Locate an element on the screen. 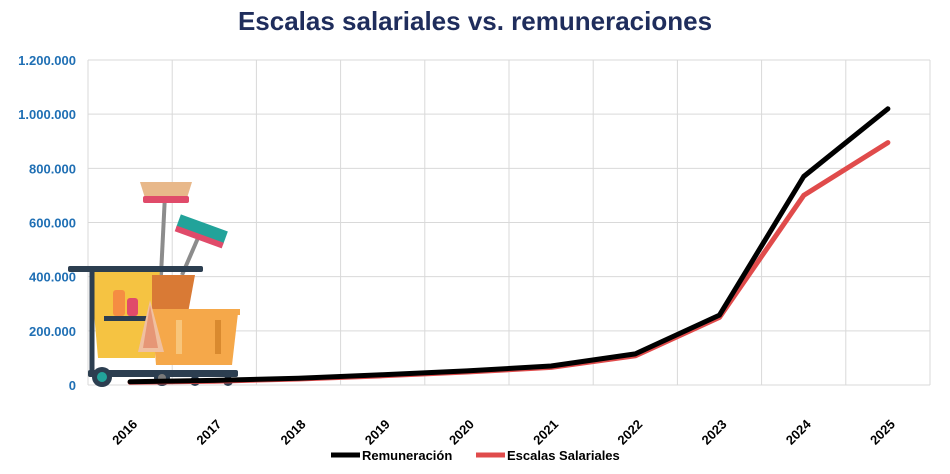 Image resolution: width=950 pixels, height=474 pixels. y-tick-label: 200.000 is located at coordinates (52, 331).